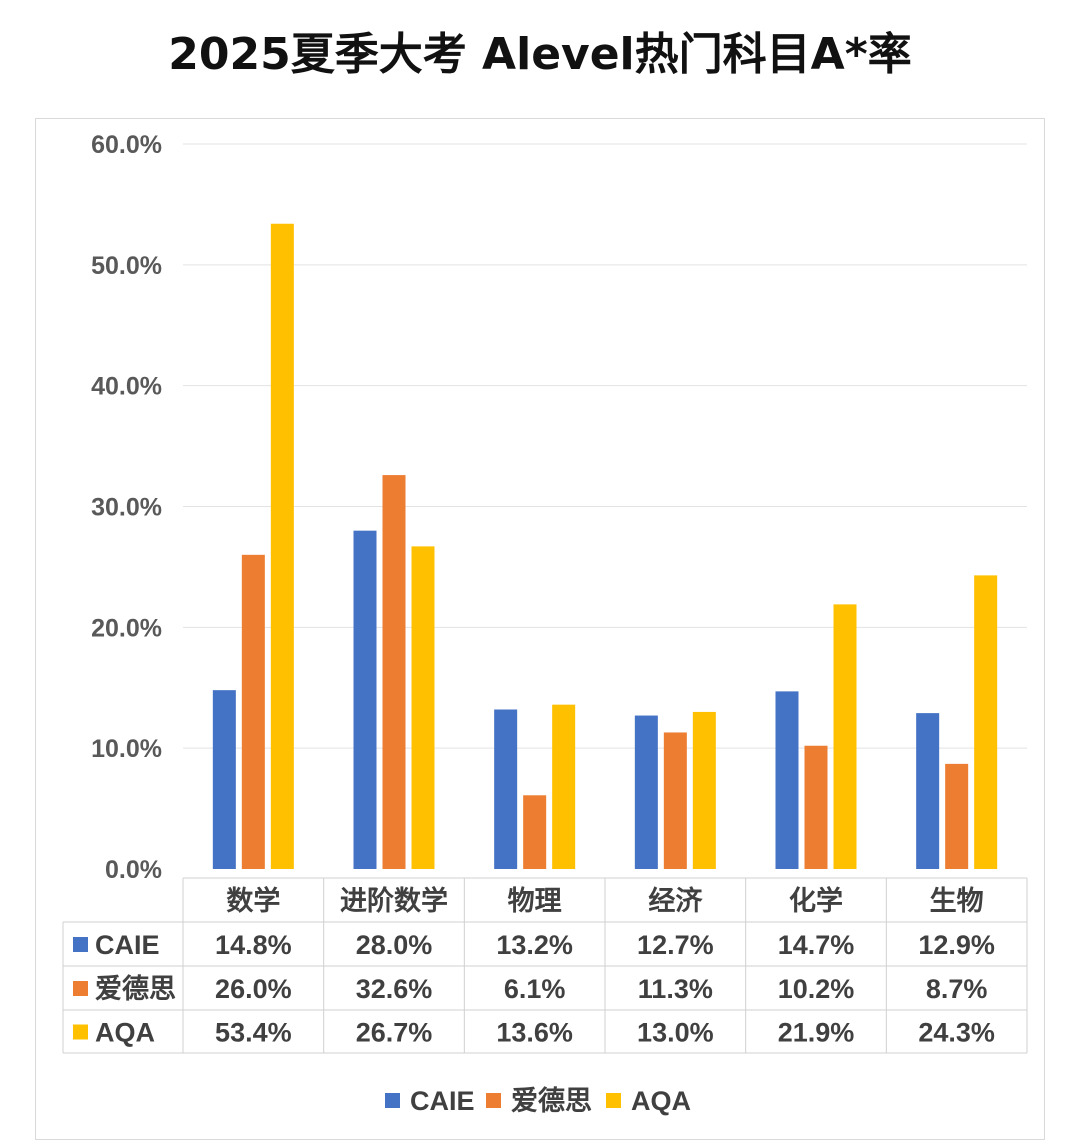 This screenshot has height=1148, width=1080. What do you see at coordinates (535, 989) in the screenshot?
I see `data-label: 6.1%` at bounding box center [535, 989].